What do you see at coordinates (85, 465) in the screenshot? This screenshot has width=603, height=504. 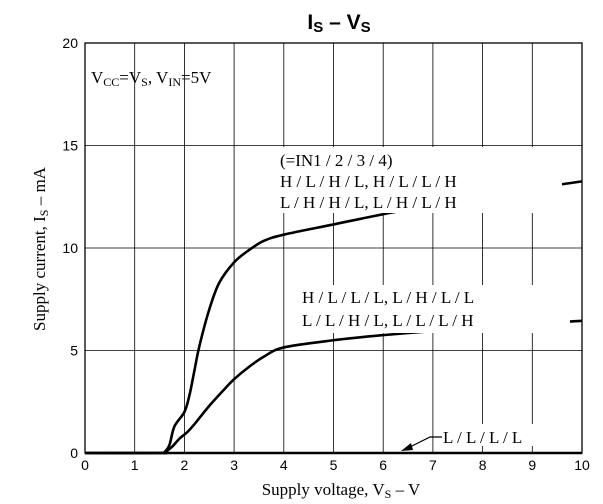 I see `x-tick-label: 0` at bounding box center [85, 465].